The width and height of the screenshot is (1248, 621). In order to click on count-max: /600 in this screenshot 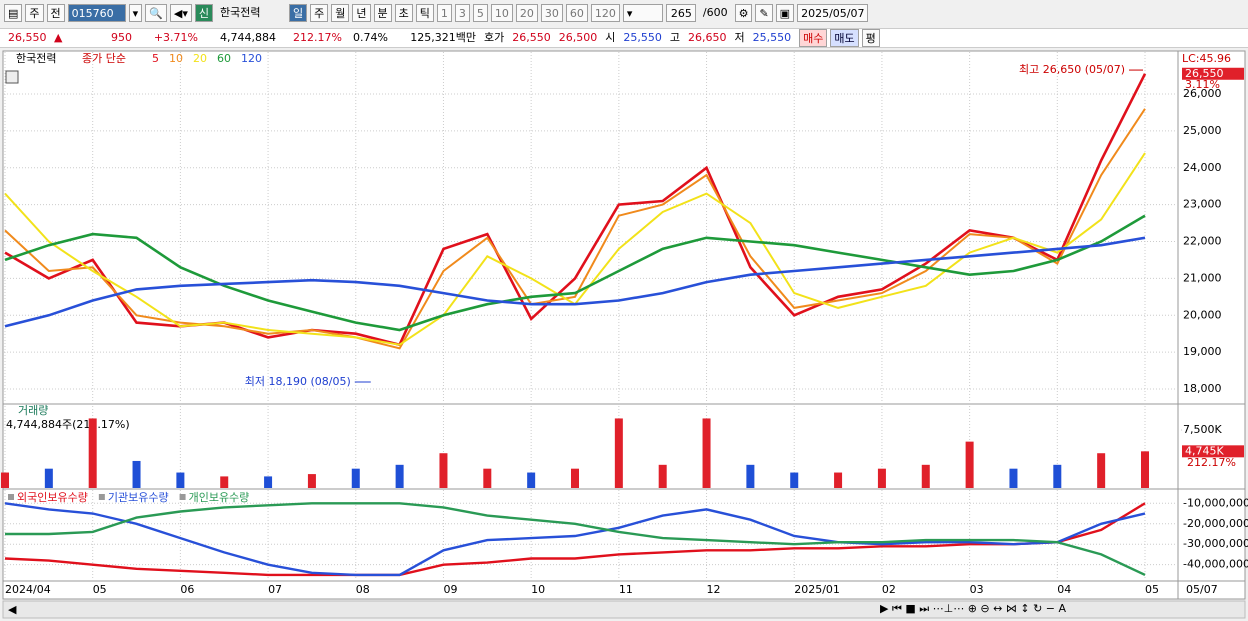, I will do `click(715, 12)`.